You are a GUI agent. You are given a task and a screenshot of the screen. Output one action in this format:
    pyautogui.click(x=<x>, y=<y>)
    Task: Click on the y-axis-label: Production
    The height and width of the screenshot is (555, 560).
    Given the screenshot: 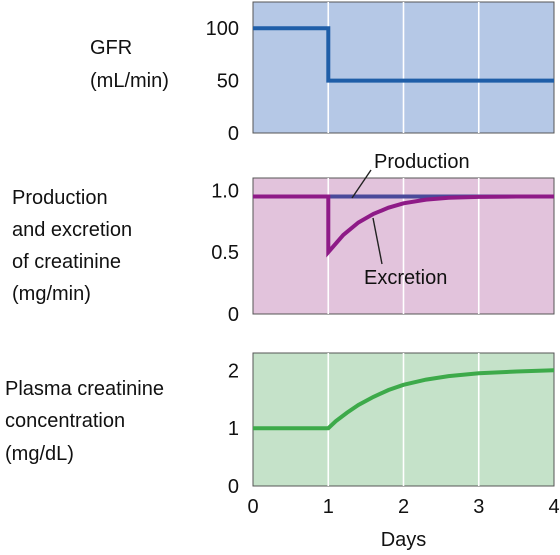 What is the action you would take?
    pyautogui.click(x=60, y=198)
    